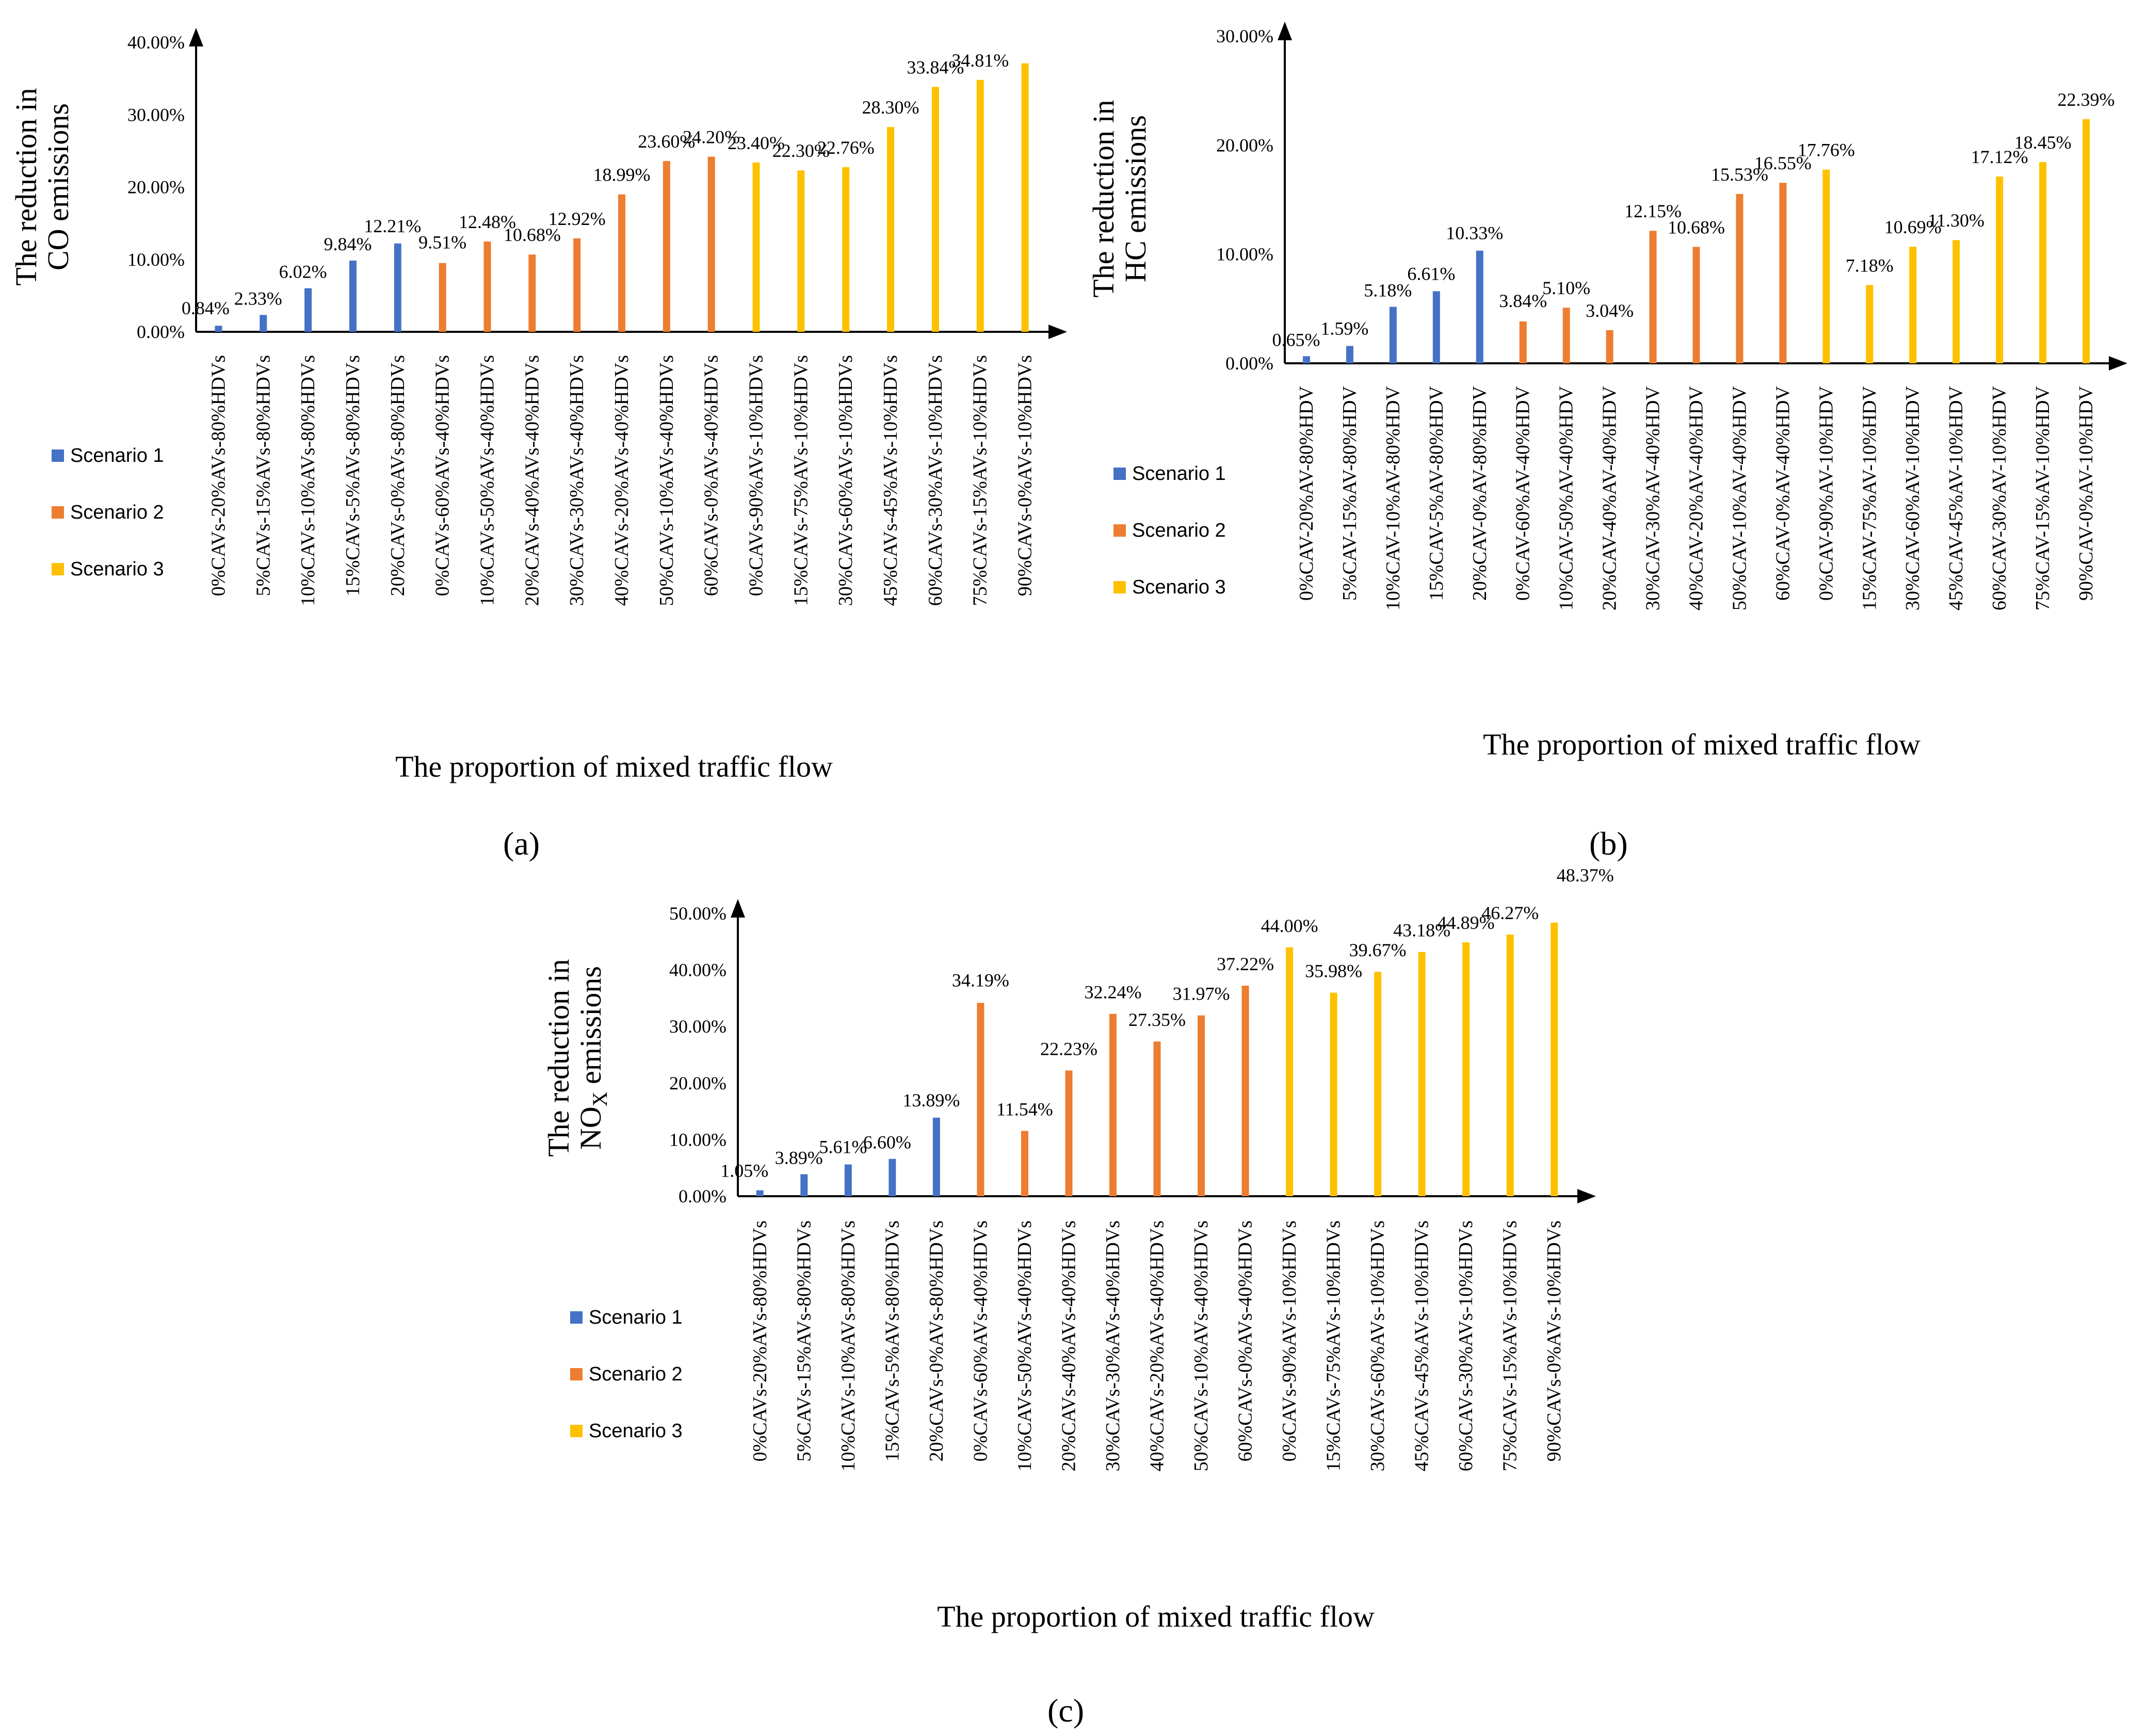  I want to click on x-axis-arrow, so click(1057, 332).